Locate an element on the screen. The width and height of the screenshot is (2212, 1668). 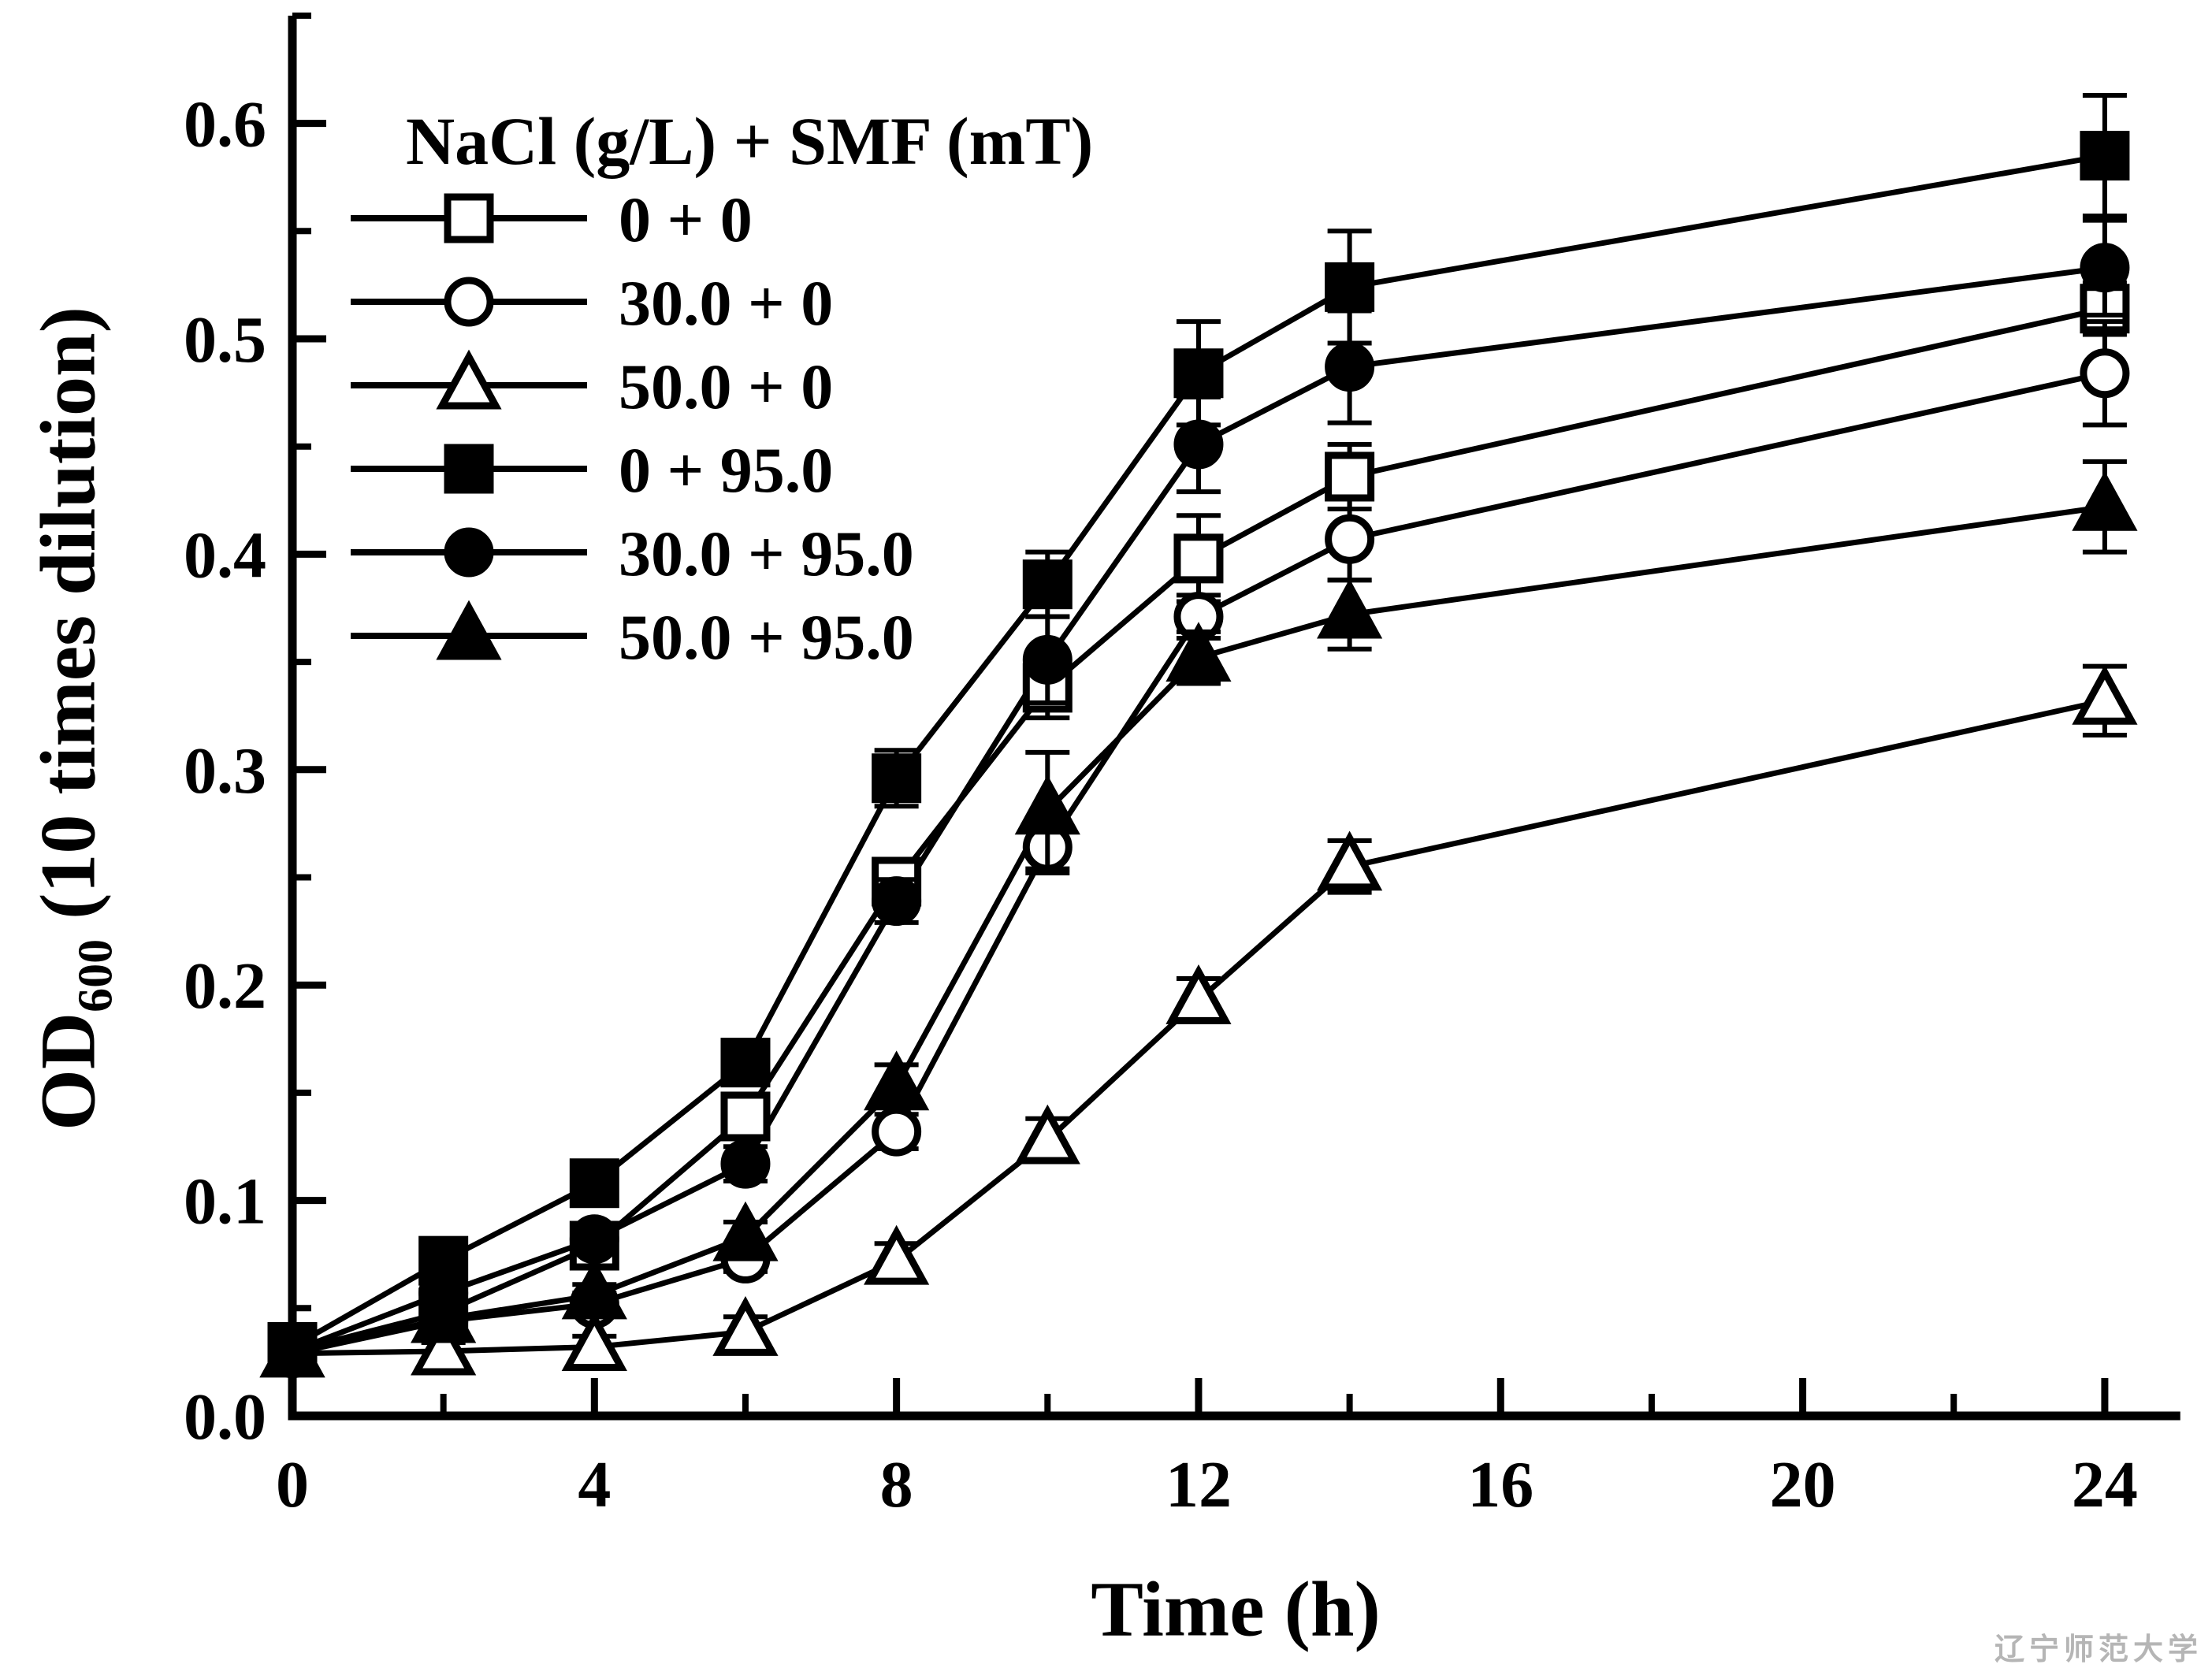
x-tick-label: 24 is located at coordinates (2105, 1484).